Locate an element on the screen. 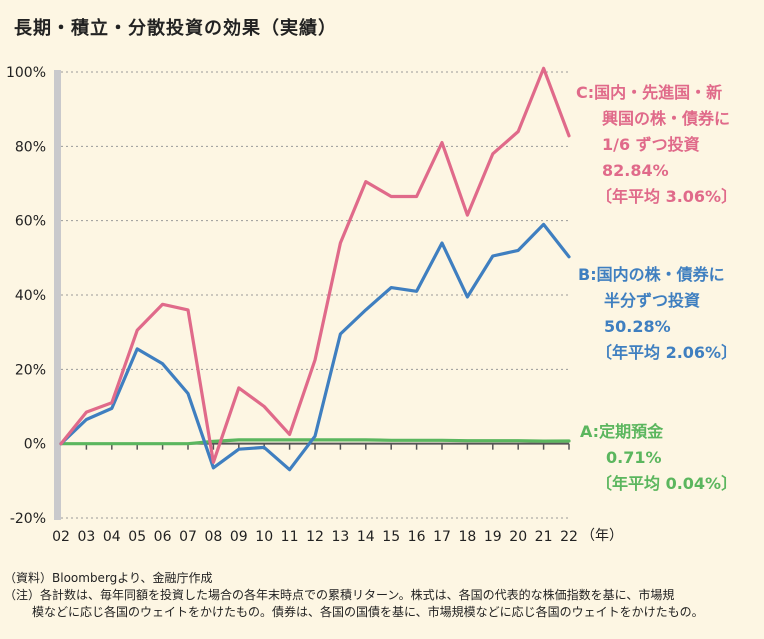  x-tick-label: 18 is located at coordinates (467, 537).